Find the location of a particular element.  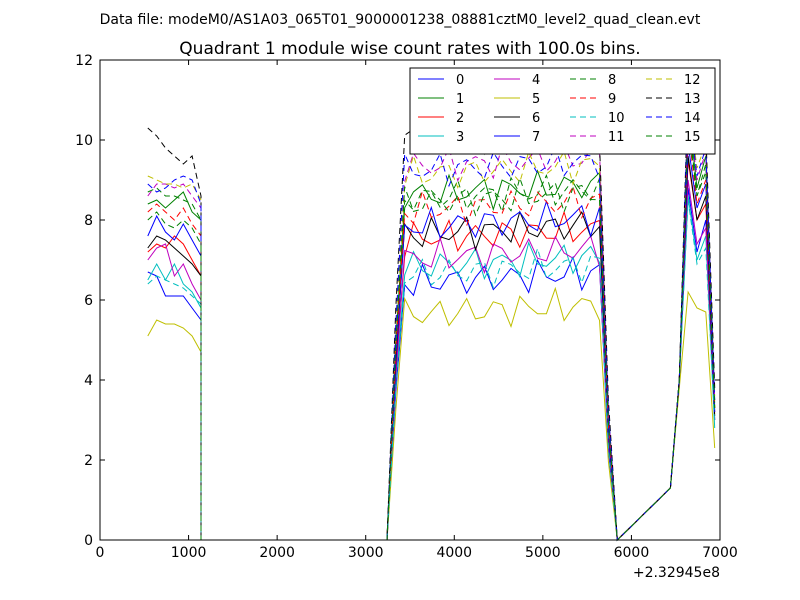

y-tick-label: 2 is located at coordinates (88, 461).